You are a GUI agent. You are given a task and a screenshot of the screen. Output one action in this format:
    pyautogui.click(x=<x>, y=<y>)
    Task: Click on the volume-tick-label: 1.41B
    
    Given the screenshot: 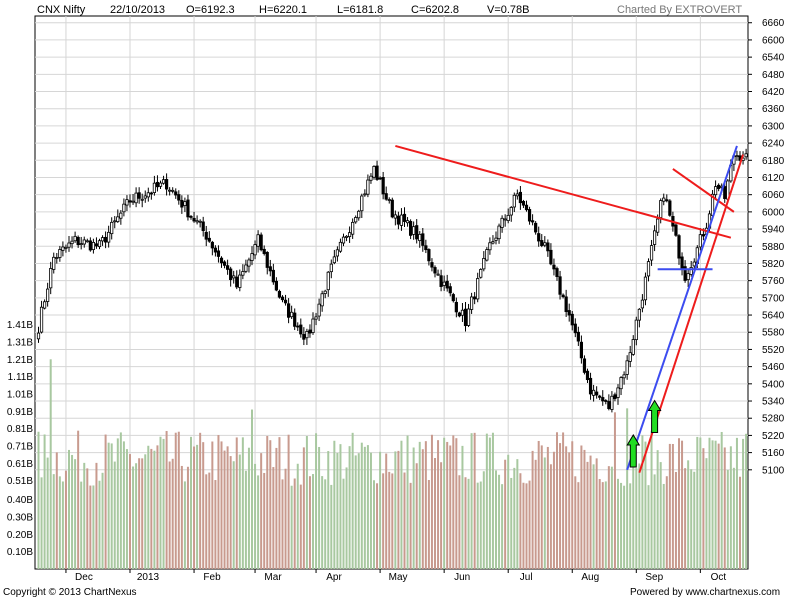 What is the action you would take?
    pyautogui.click(x=20, y=325)
    